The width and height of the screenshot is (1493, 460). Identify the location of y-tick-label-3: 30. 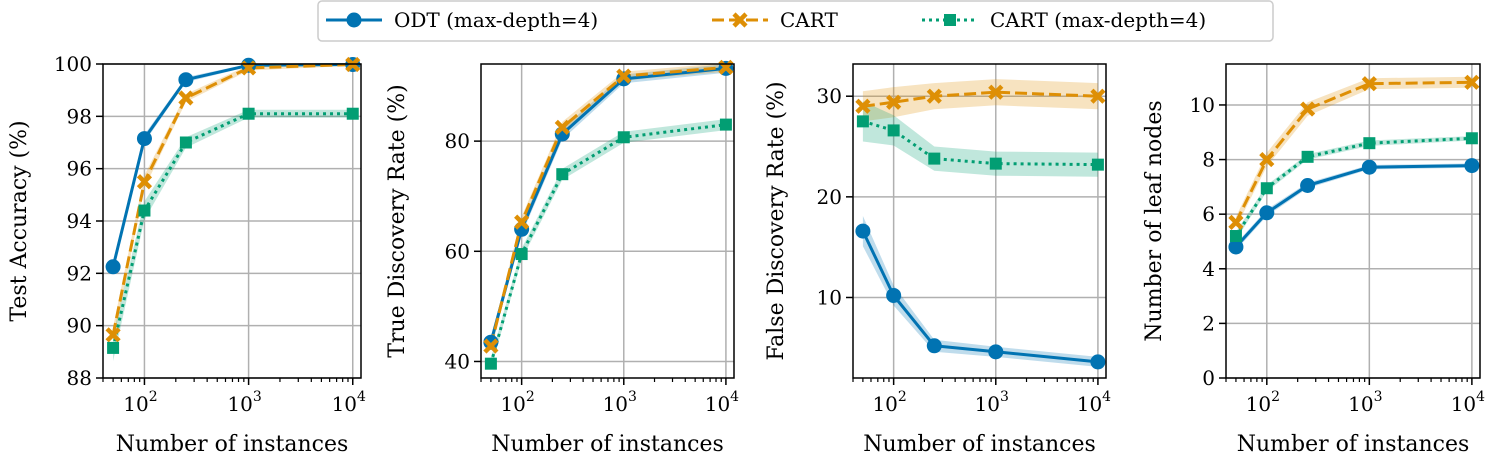
(829, 96).